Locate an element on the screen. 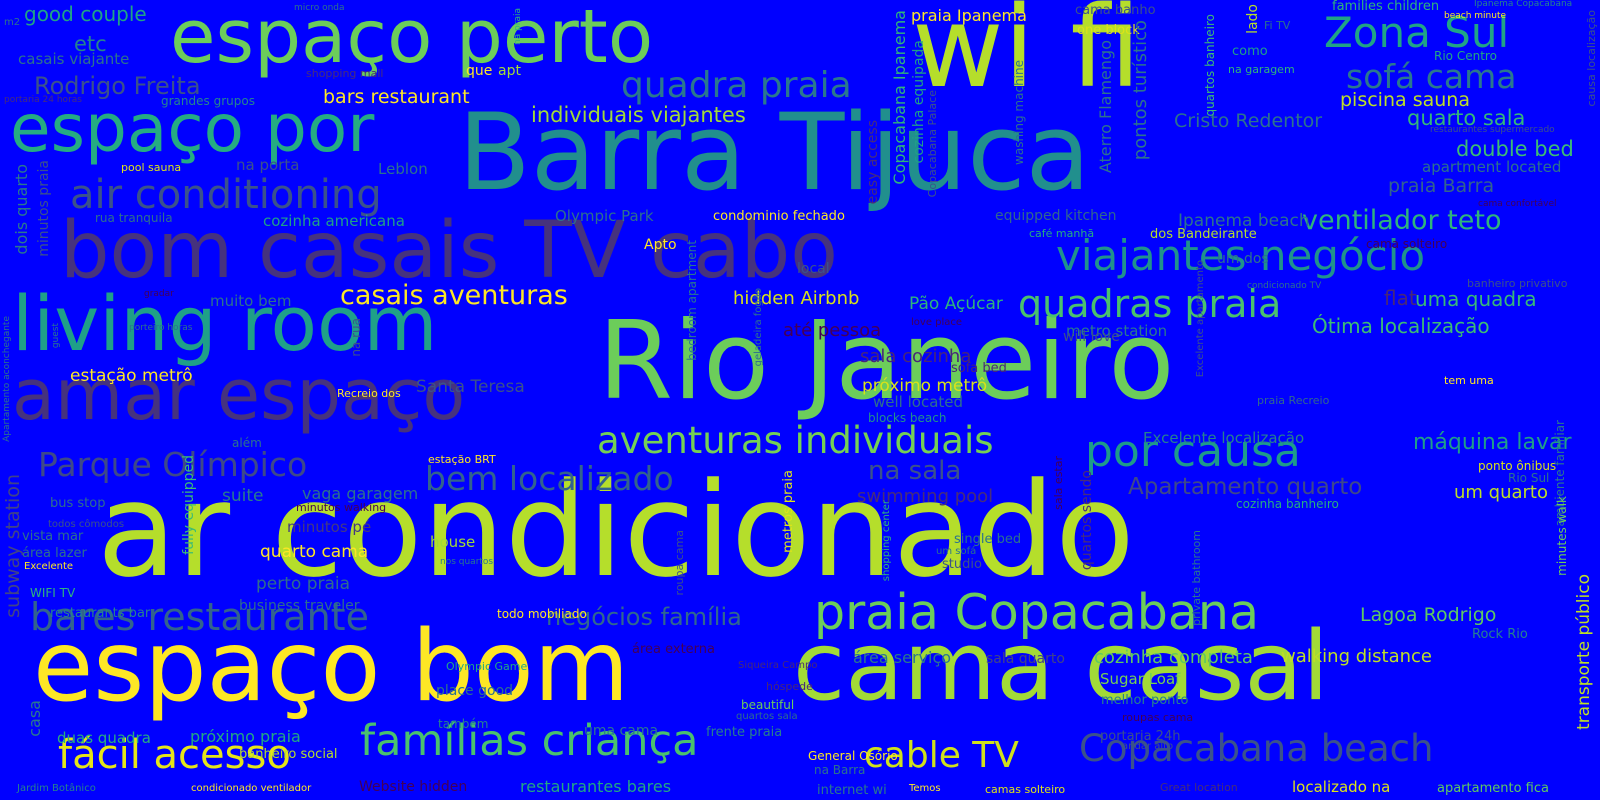 Image resolution: width=1600 pixels, height=800 pixels. cloud-word: na rua is located at coordinates (356, 337).